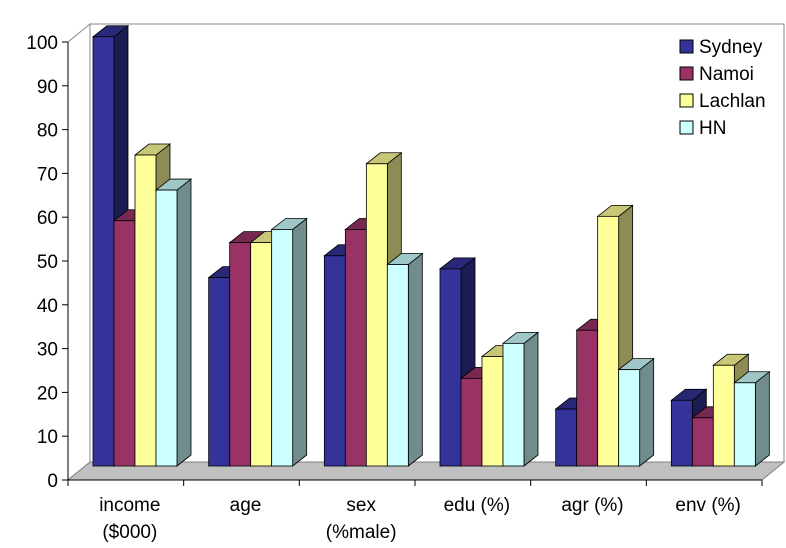 This screenshot has width=786, height=548. Describe the element at coordinates (47, 306) in the screenshot. I see `y-tick-label: 40` at that location.